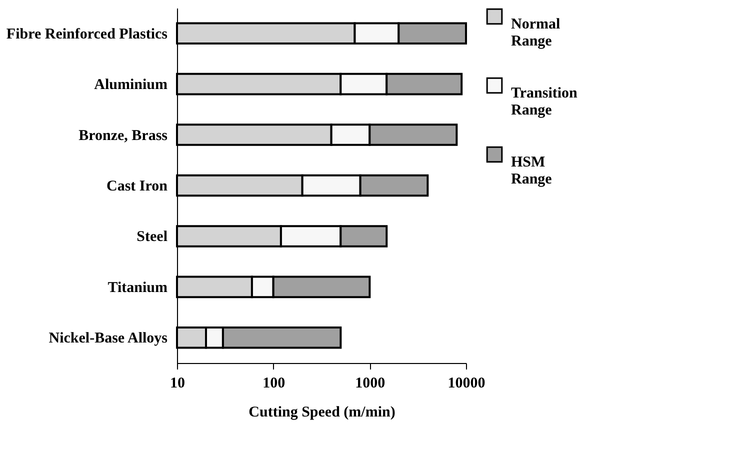 The width and height of the screenshot is (736, 459). What do you see at coordinates (87, 34) in the screenshot?
I see `y-tick-label: Fibre Reinforced Plastics` at bounding box center [87, 34].